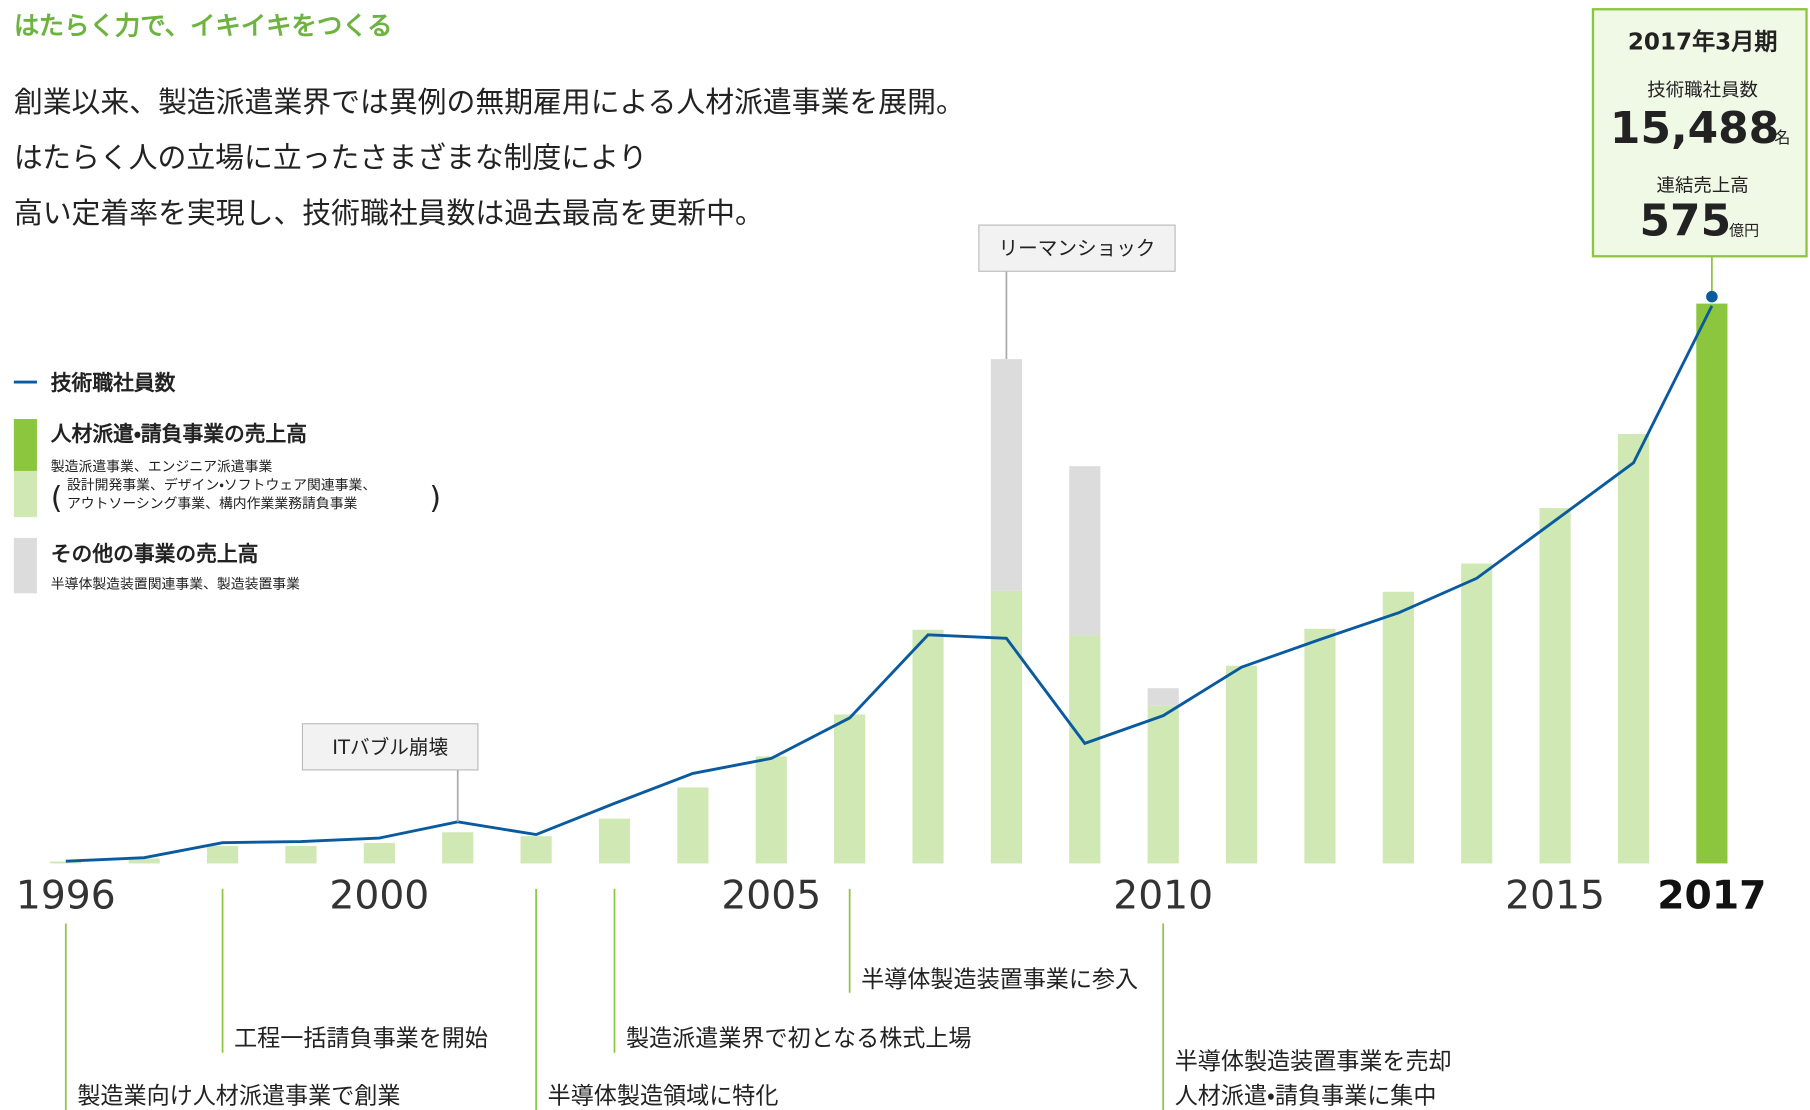  I want to click on callout-label: リーマンショック, so click(1077, 248).